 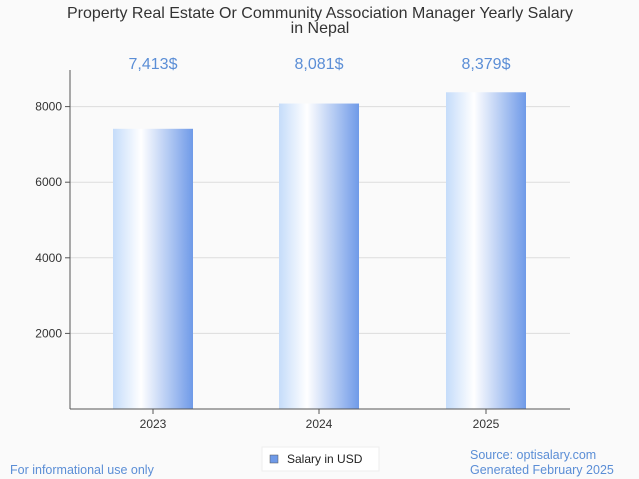 What do you see at coordinates (486, 250) in the screenshot?
I see `bar-2025` at bounding box center [486, 250].